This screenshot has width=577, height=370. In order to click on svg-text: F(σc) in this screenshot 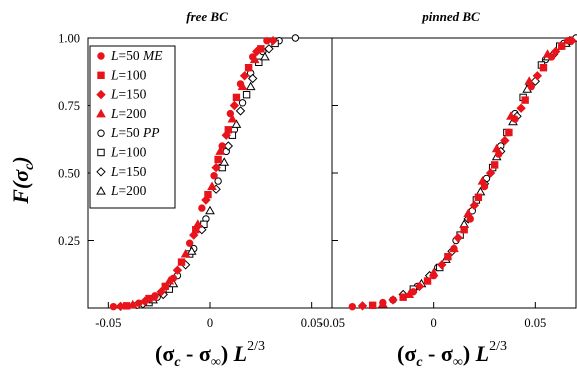, I will do `click(22, 180)`.